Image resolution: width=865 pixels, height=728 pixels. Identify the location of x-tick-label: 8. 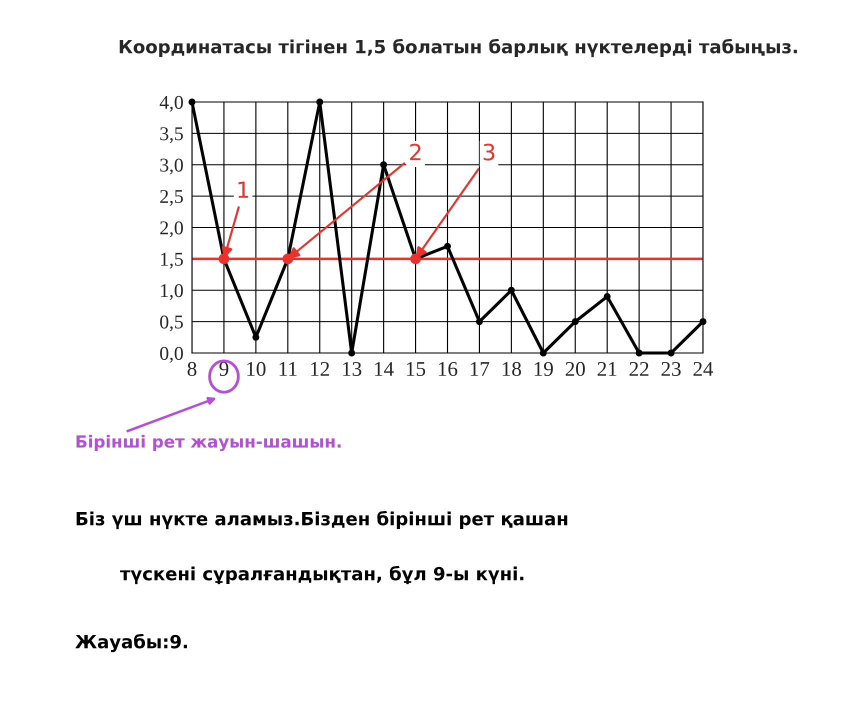
(192, 369).